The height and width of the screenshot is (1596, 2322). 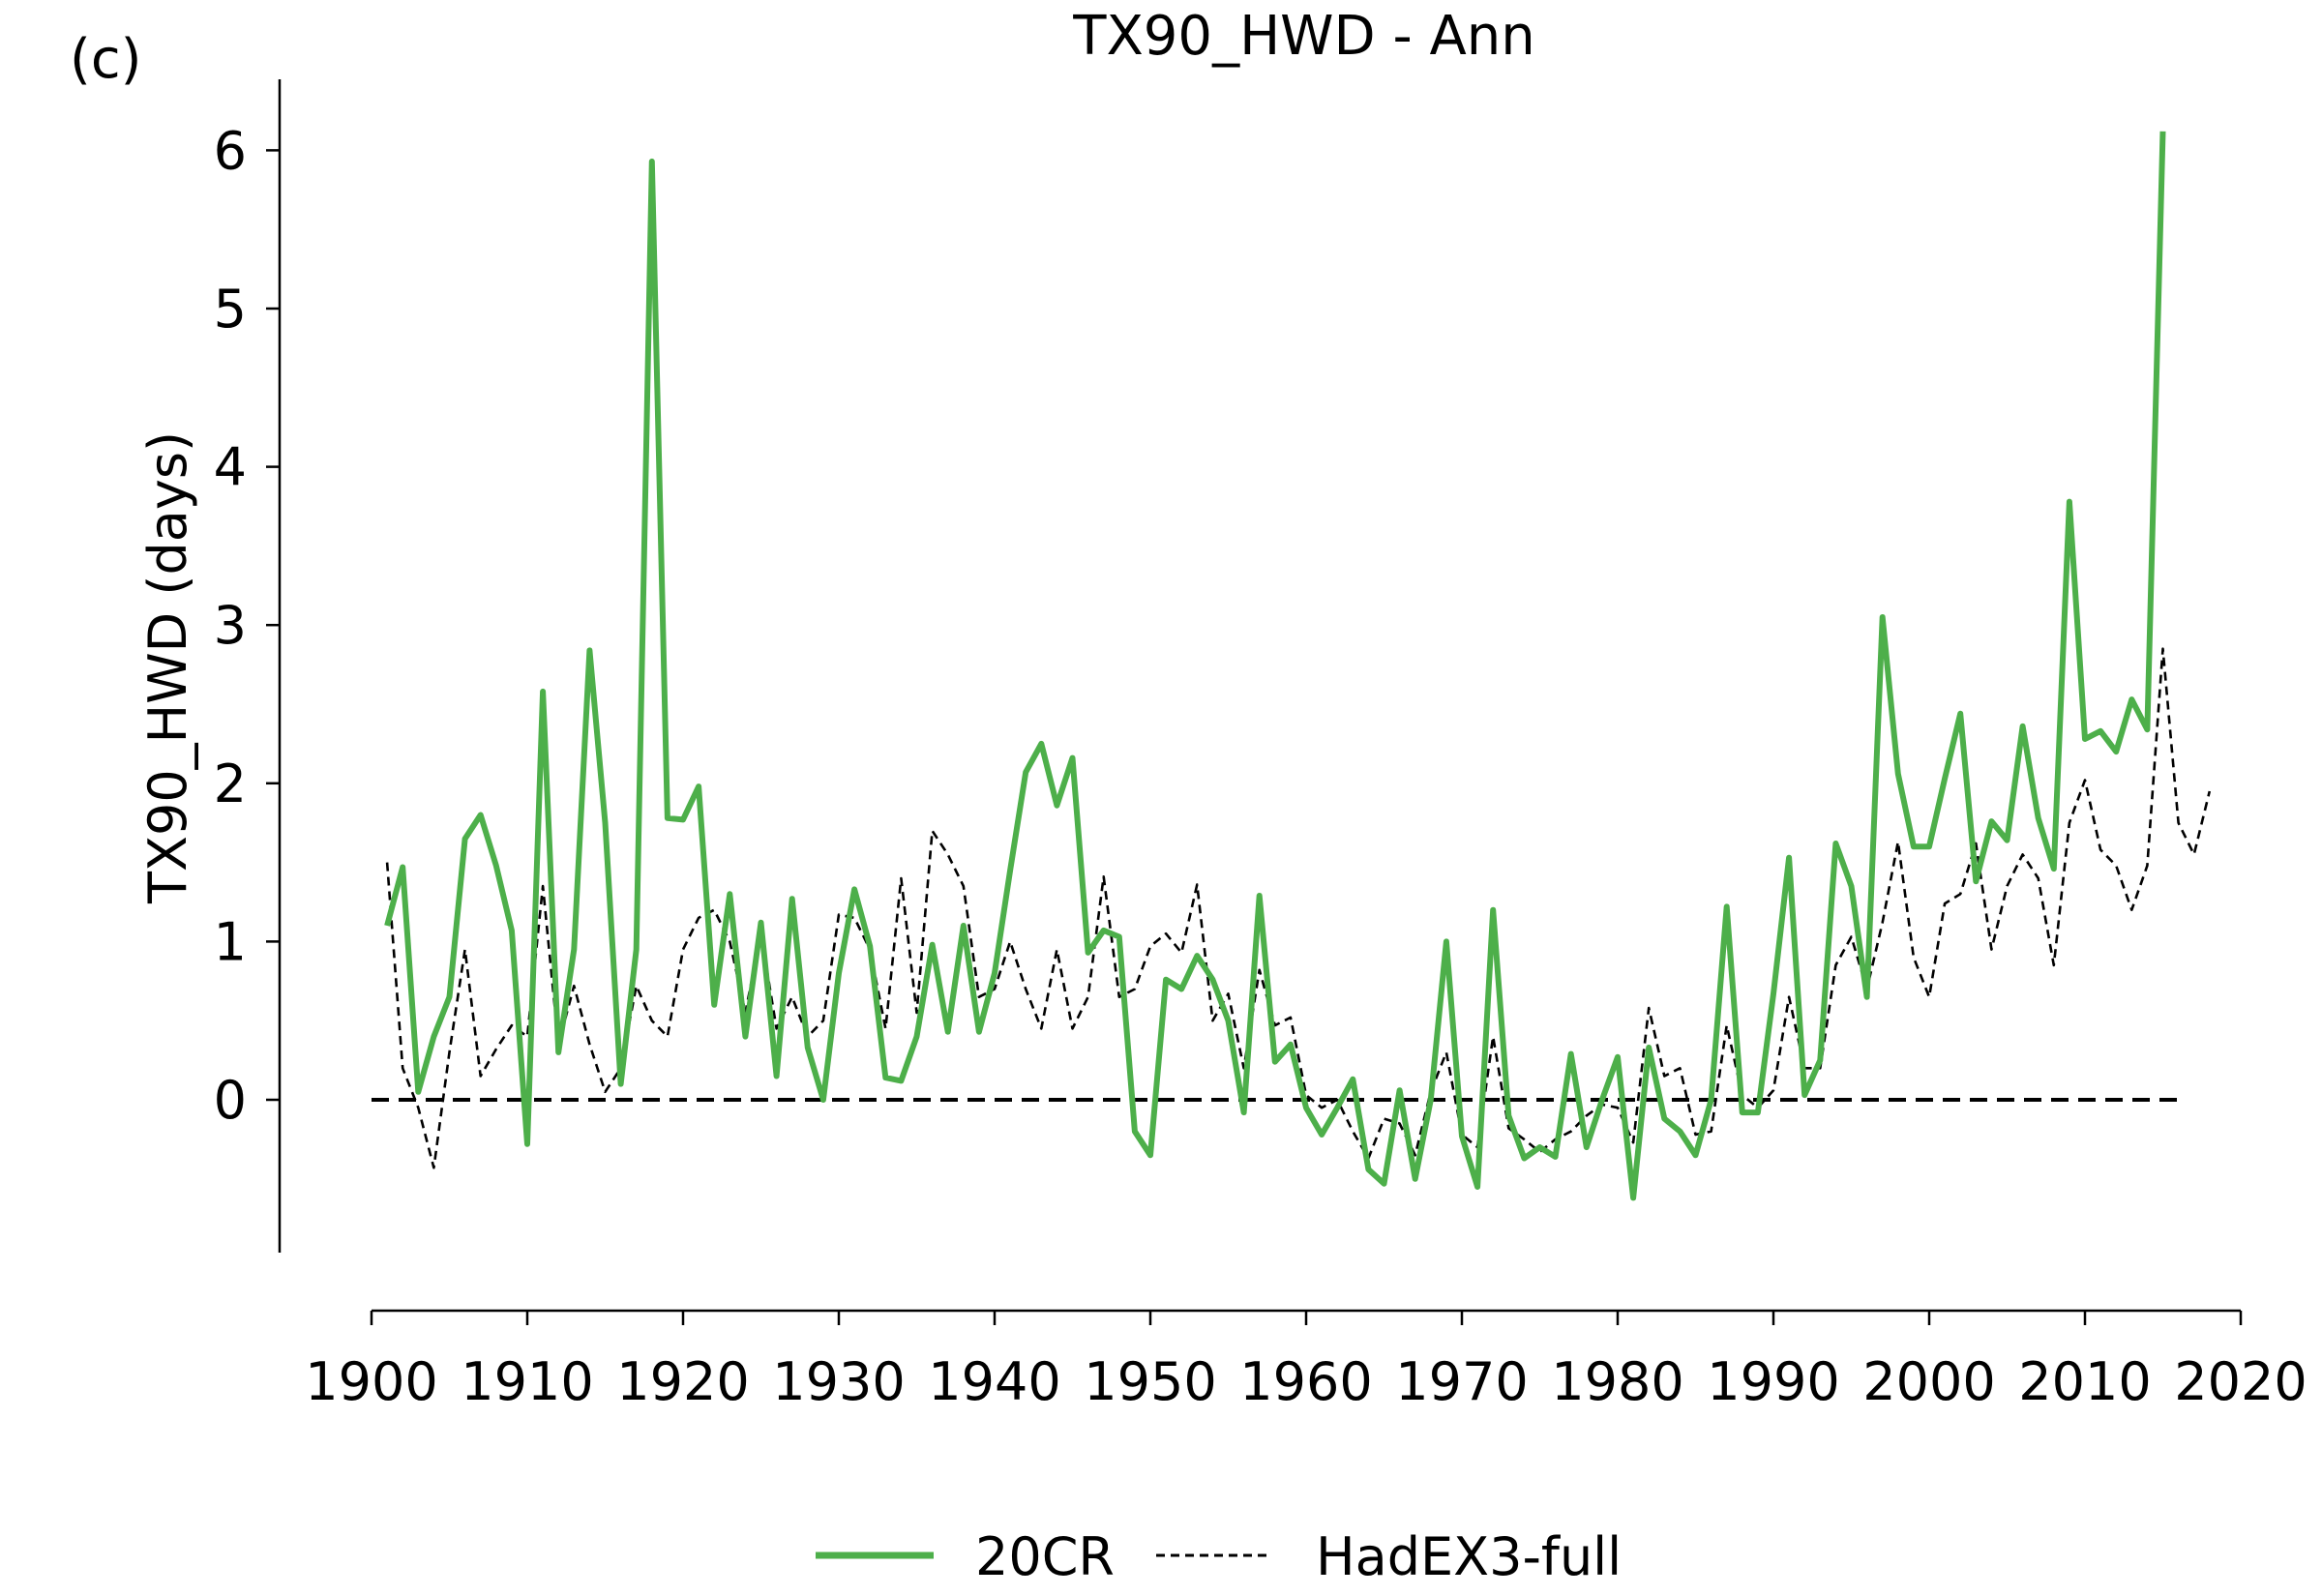 What do you see at coordinates (1773, 1381) in the screenshot?
I see `x-tick-label: 1990` at bounding box center [1773, 1381].